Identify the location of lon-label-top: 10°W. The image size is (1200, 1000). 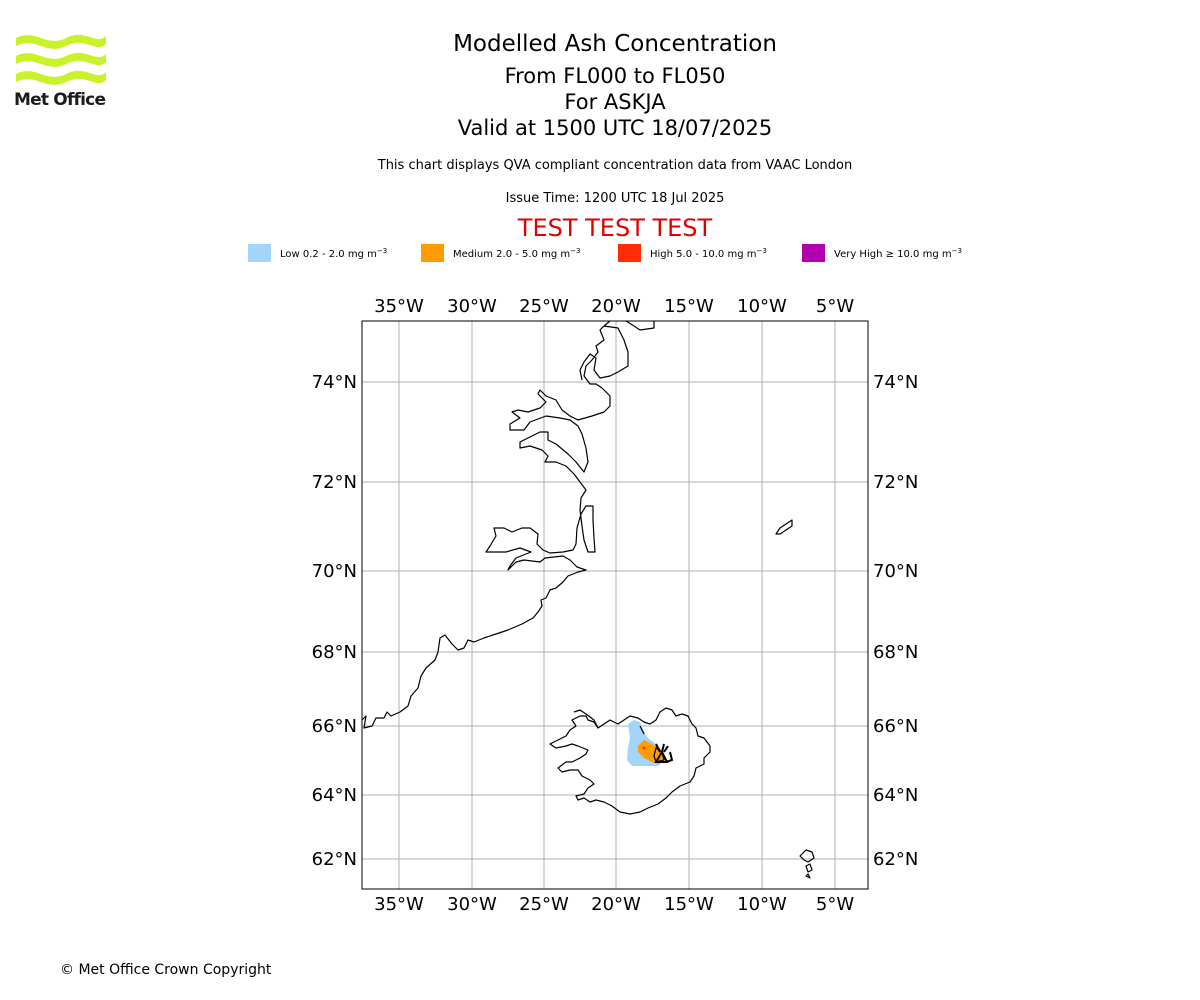
(762, 306).